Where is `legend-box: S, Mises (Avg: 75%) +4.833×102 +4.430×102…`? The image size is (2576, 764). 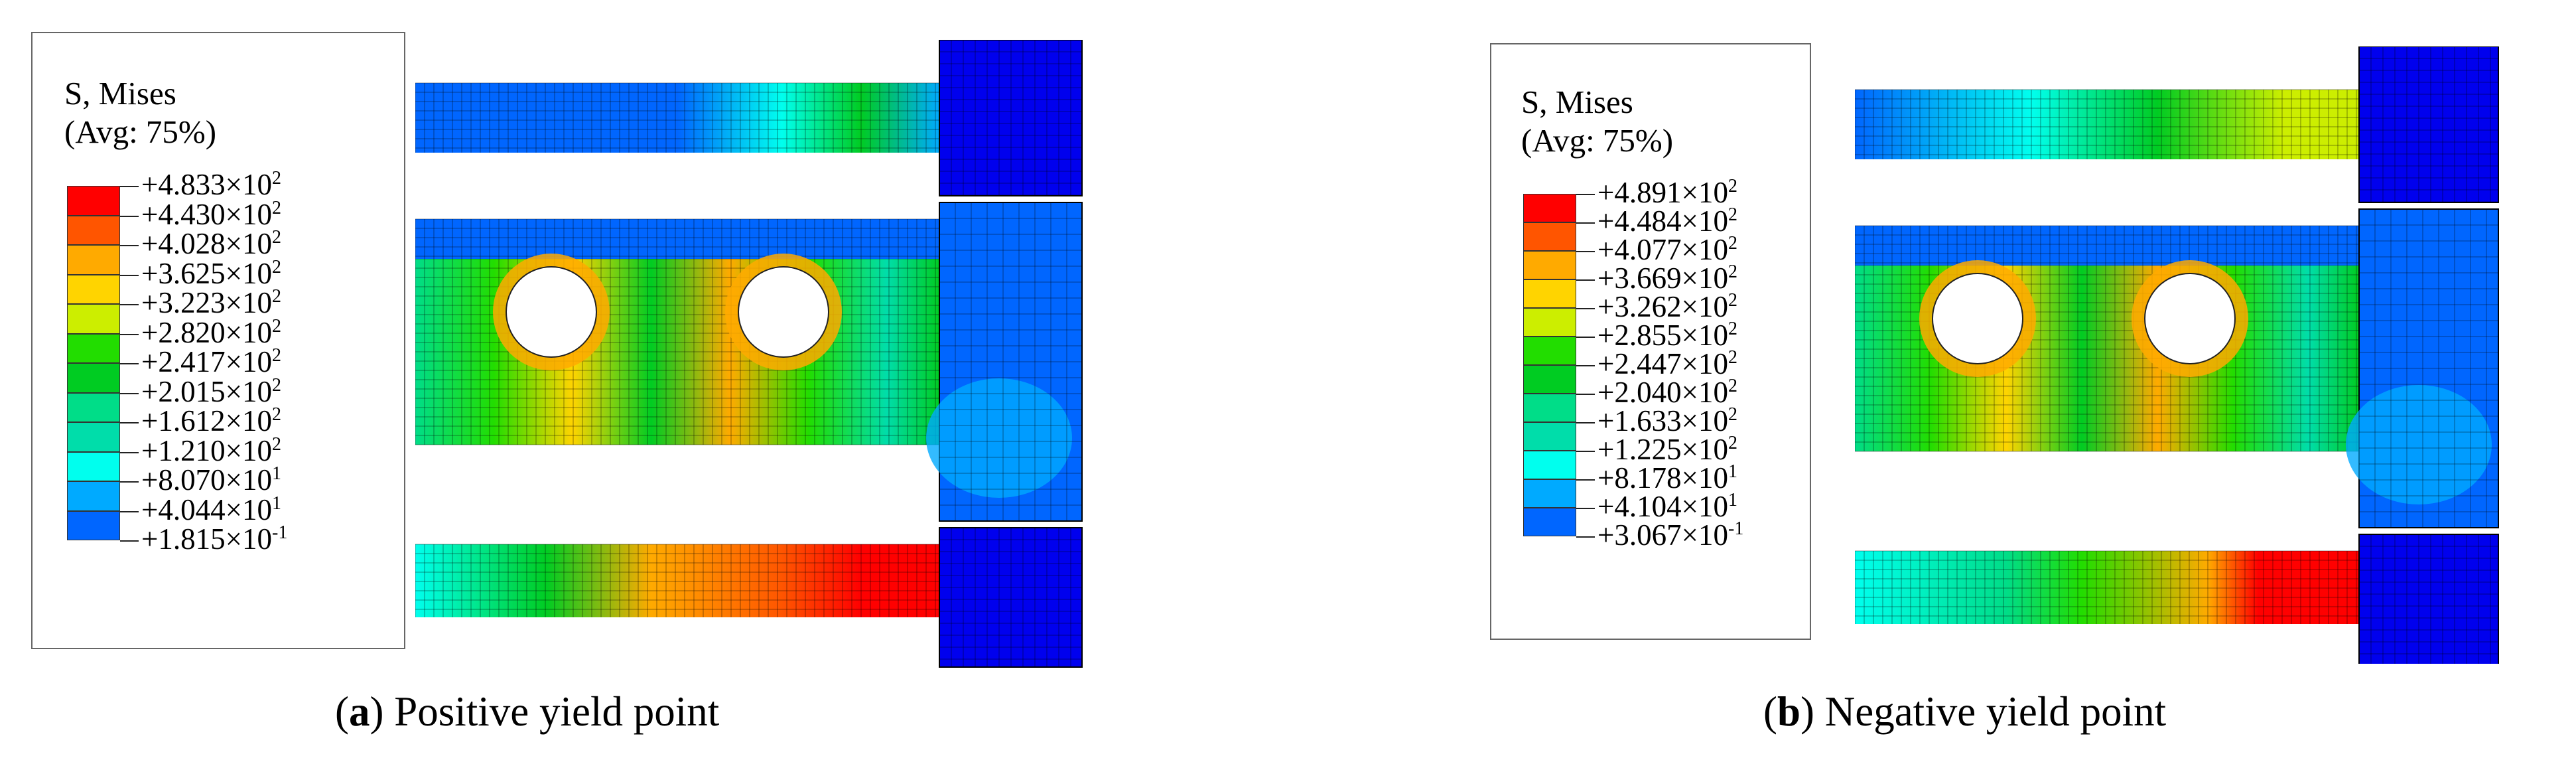 legend-box: S, Mises (Avg: 75%) +4.833×102 +4.430×102… is located at coordinates (218, 340).